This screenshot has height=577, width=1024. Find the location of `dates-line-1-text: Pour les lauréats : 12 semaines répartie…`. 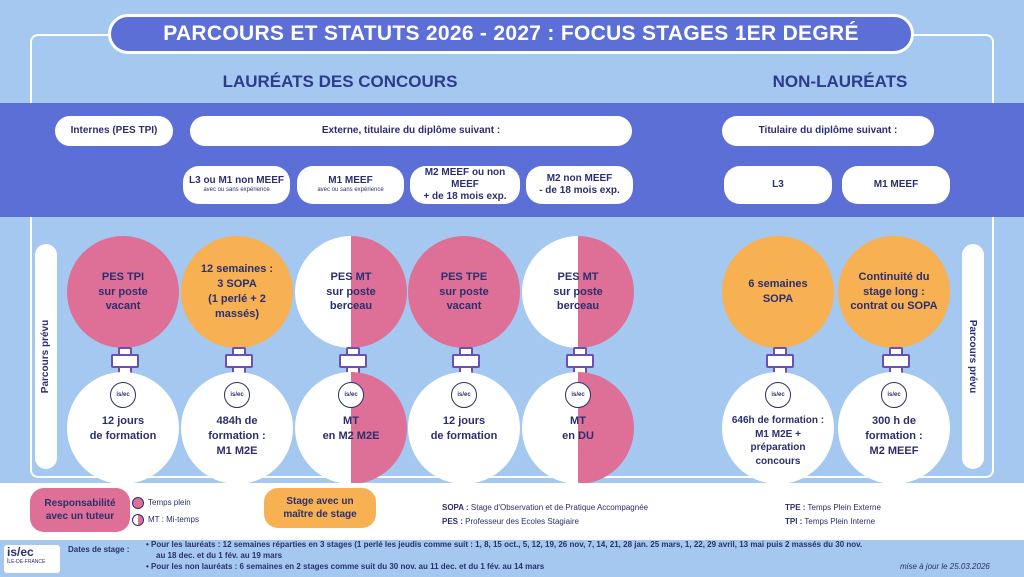

dates-line-1-text: Pour les lauréats : 12 semaines répartie… is located at coordinates (507, 544).